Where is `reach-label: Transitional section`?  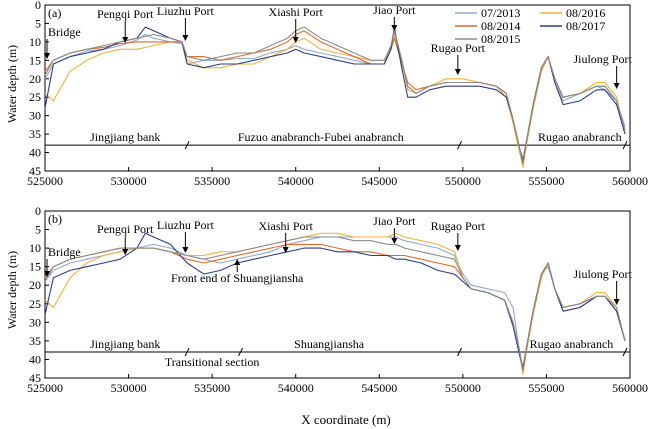
reach-label: Transitional section is located at coordinates (212, 362).